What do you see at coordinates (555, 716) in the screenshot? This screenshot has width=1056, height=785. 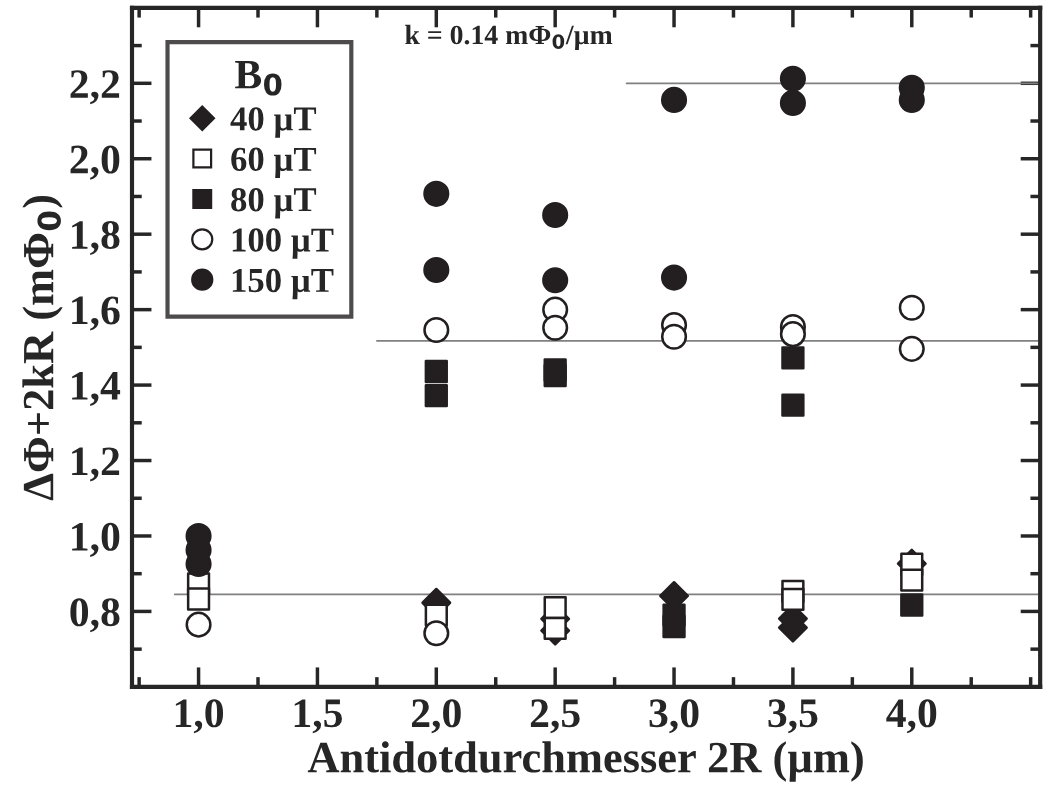 I see `x-tick-label: 2,5` at bounding box center [555, 716].